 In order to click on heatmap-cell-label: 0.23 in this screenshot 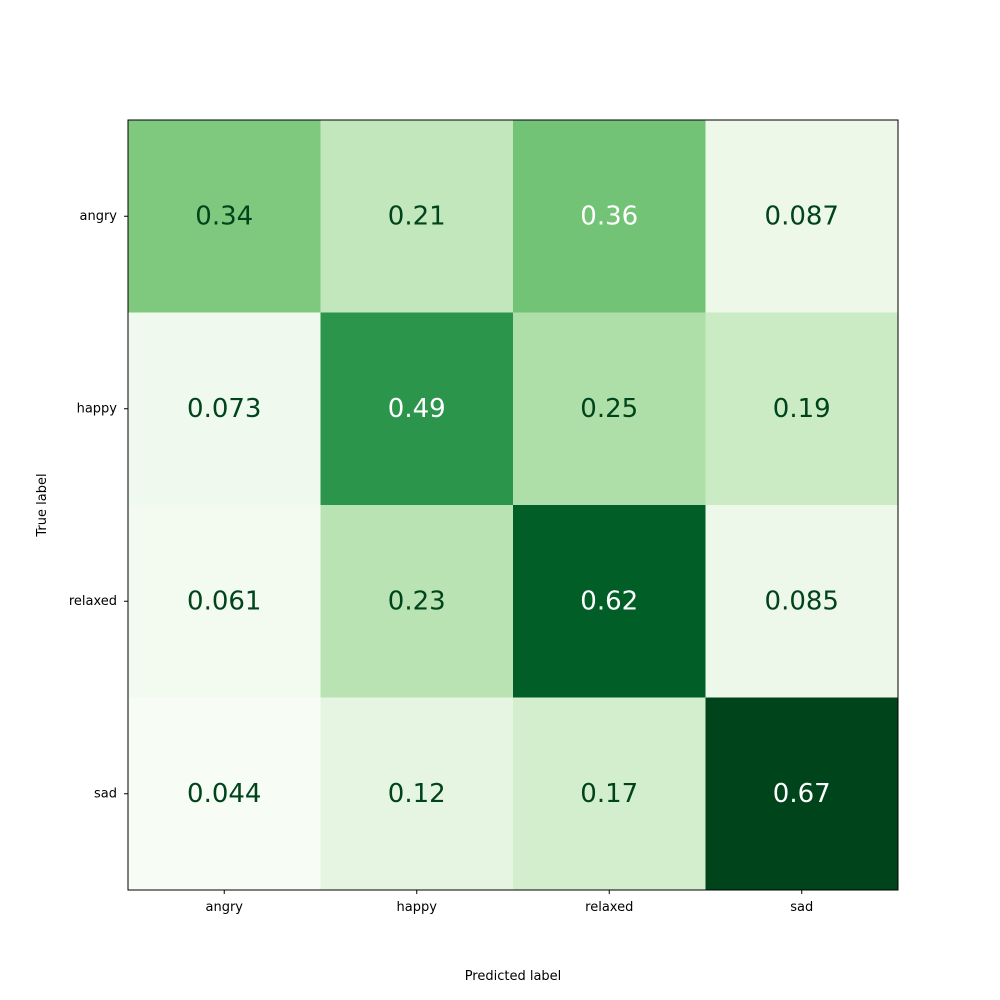, I will do `click(417, 601)`.